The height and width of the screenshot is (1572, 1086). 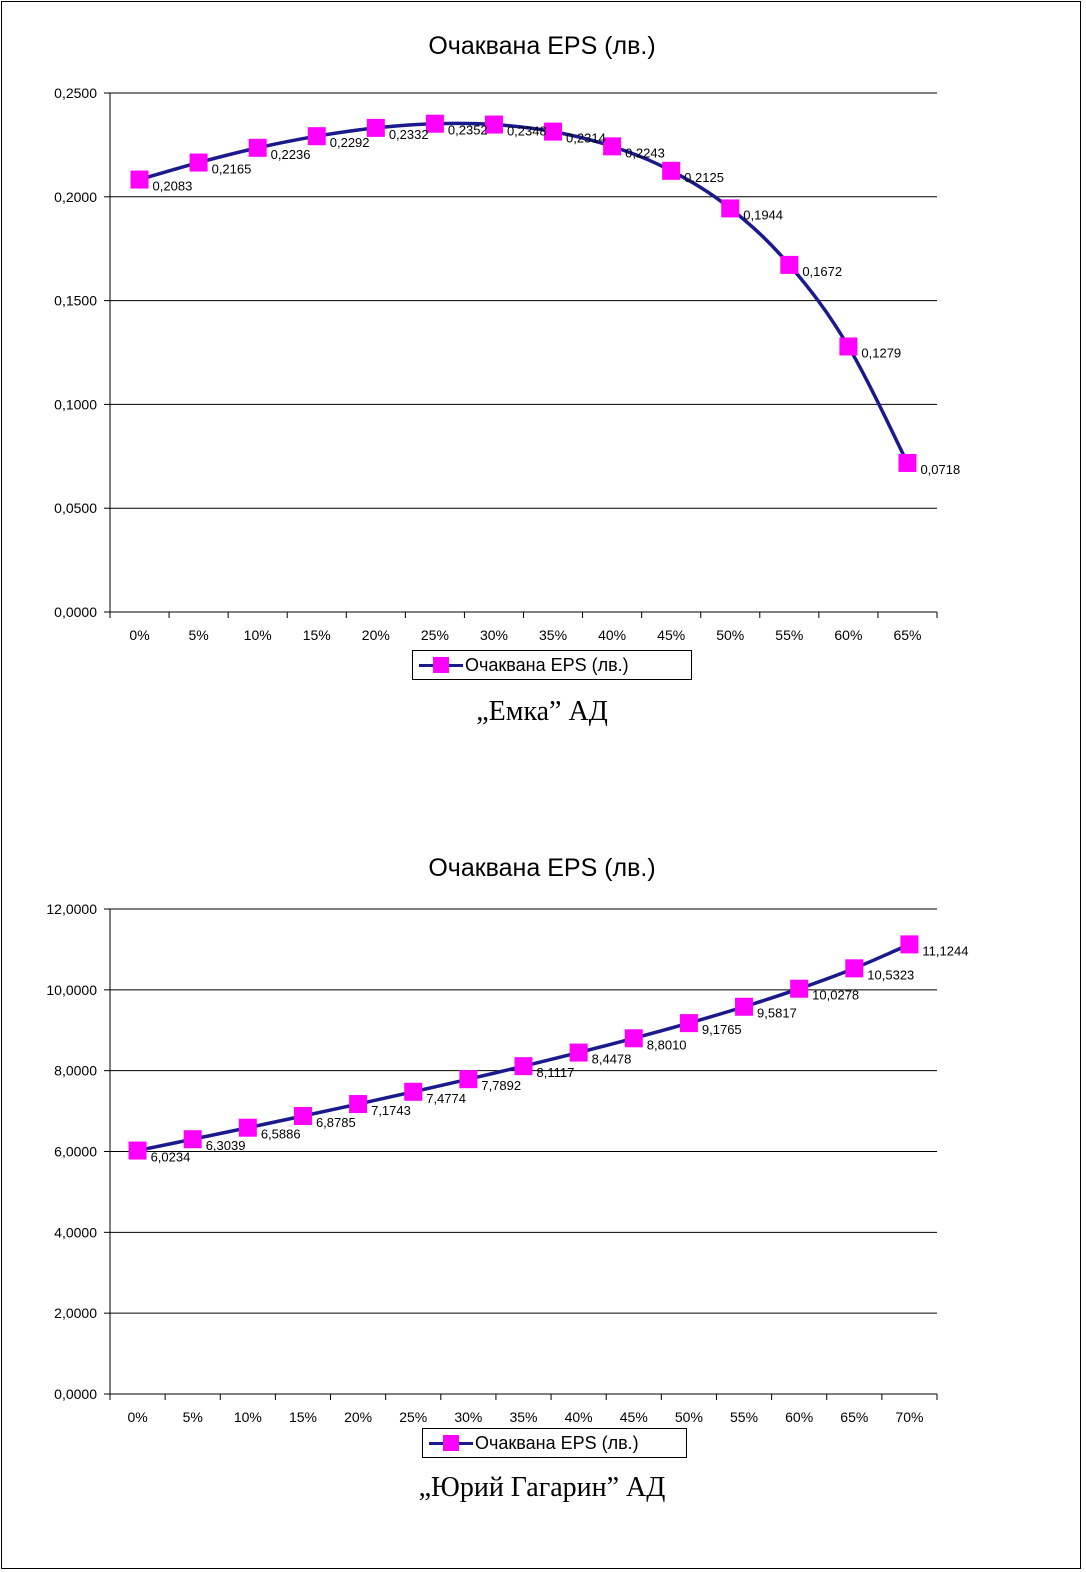 What do you see at coordinates (556, 1072) in the screenshot?
I see `chart2-data-label: 8,1117` at bounding box center [556, 1072].